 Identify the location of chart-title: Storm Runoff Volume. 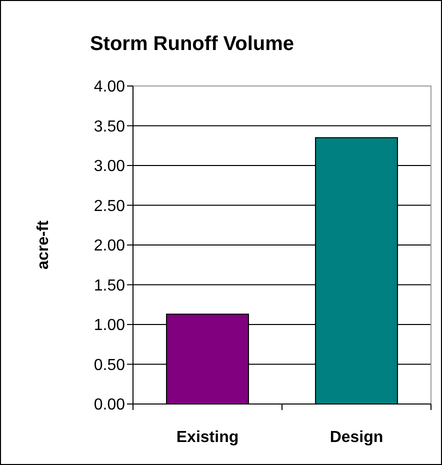
(192, 44).